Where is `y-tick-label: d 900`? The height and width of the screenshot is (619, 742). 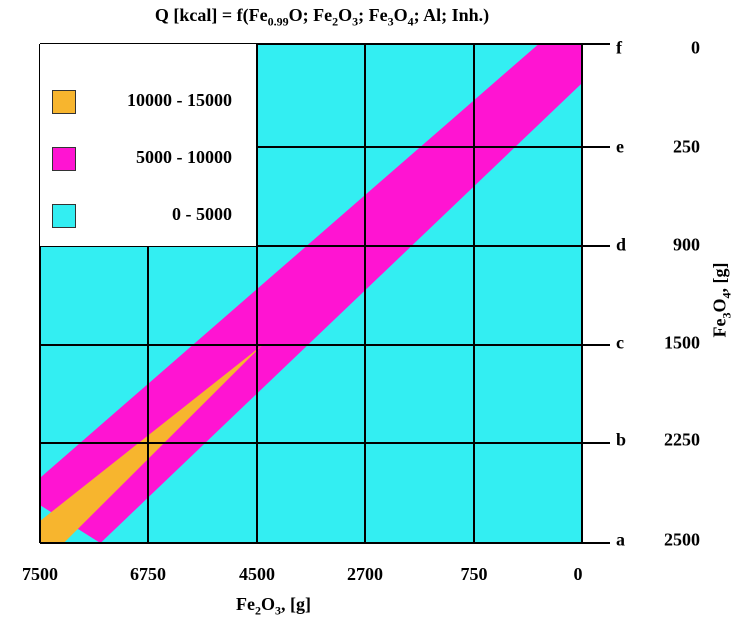 y-tick-label: d 900 is located at coordinates (658, 244).